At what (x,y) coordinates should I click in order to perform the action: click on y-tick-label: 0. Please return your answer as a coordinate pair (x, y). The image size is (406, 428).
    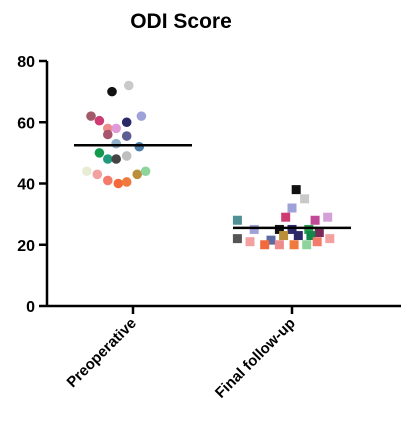
    Looking at the image, I should click on (30, 307).